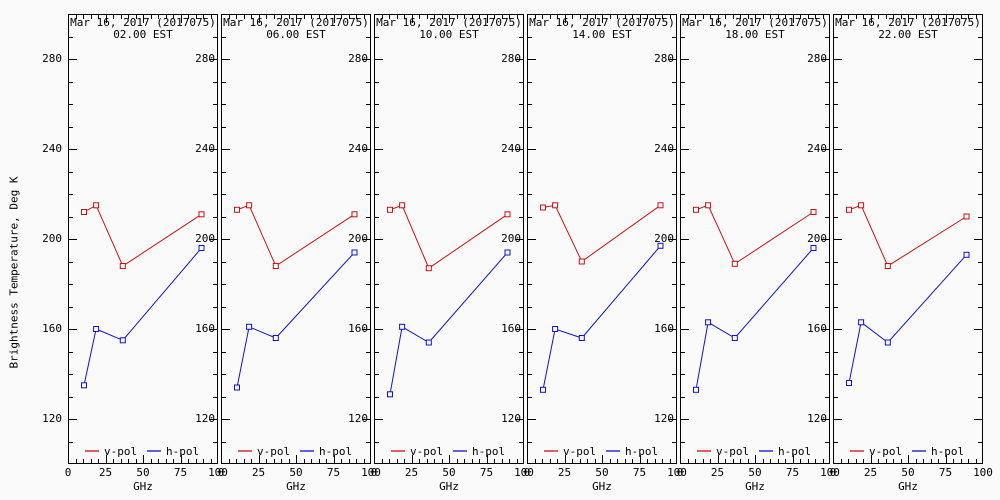  I want to click on panel-subtitle: 06.00 EST, so click(296, 34).